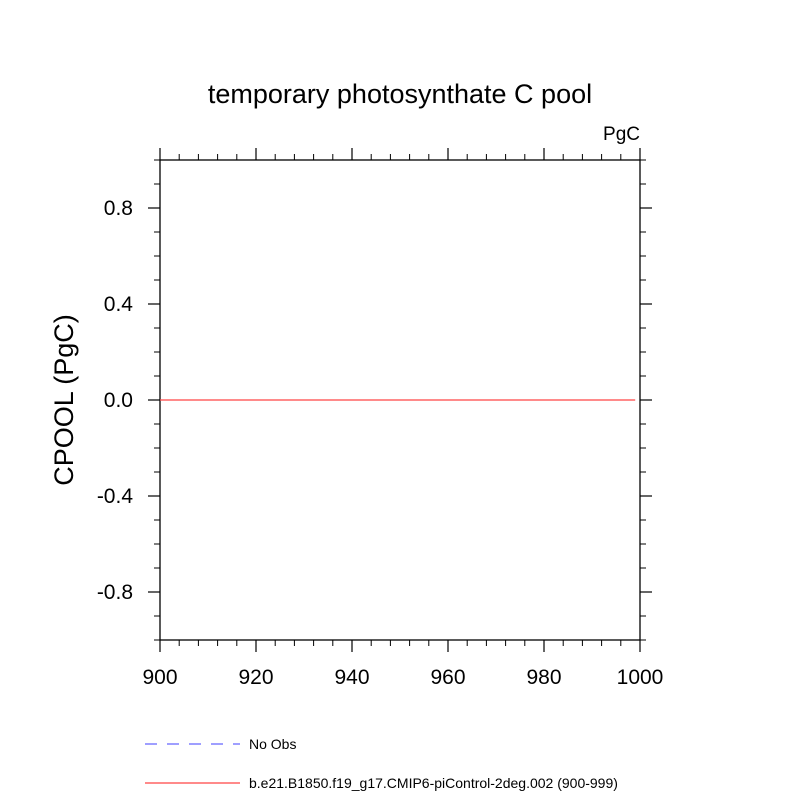  What do you see at coordinates (400, 94) in the screenshot?
I see `chart-title: temporary photosynthate C pool` at bounding box center [400, 94].